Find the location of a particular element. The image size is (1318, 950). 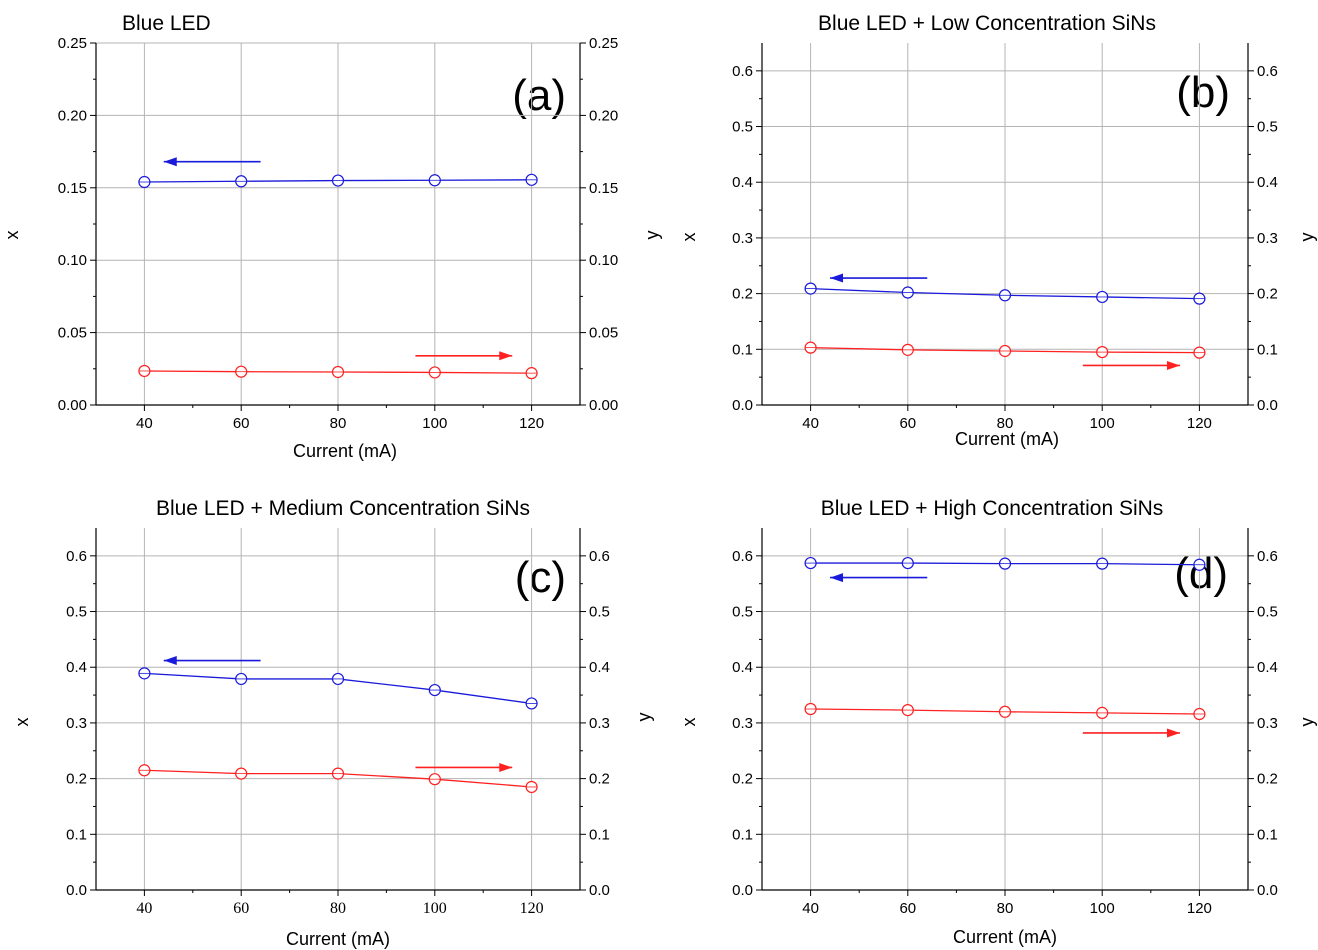

panel-d-x-axis-label: Current (mA) is located at coordinates (1005, 937).